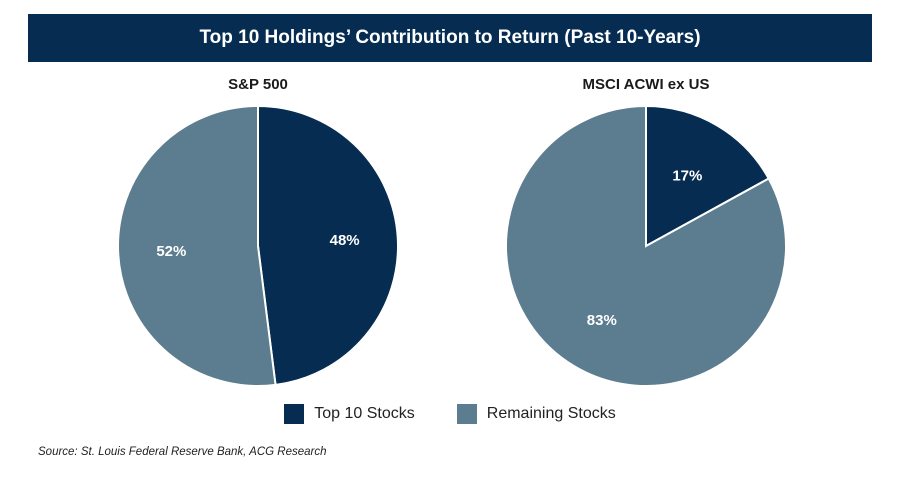 The height and width of the screenshot is (480, 900). Describe the element at coordinates (364, 413) in the screenshot. I see `legend-label-top-10-stocks: Top 10 Stocks` at that location.